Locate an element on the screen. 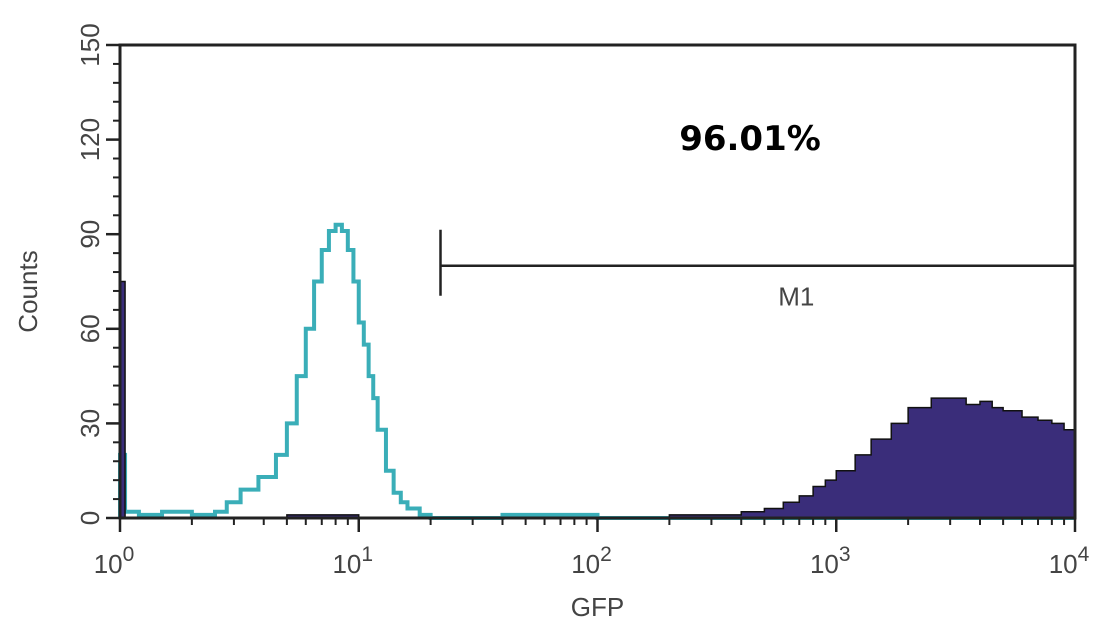 The height and width of the screenshot is (624, 1107). y-tick-label: 120 is located at coordinates (90, 139).